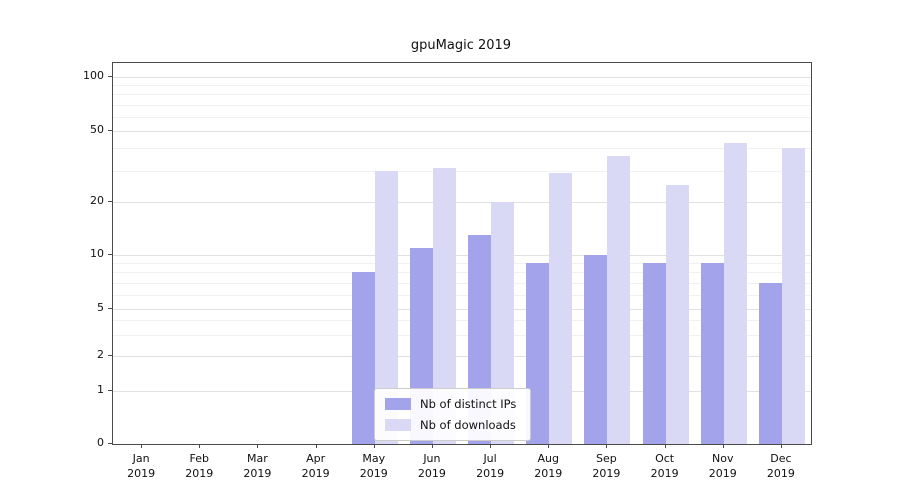 This screenshot has height=500, width=900. What do you see at coordinates (722, 466) in the screenshot?
I see `x-tick-label: Nov 2019` at bounding box center [722, 466].